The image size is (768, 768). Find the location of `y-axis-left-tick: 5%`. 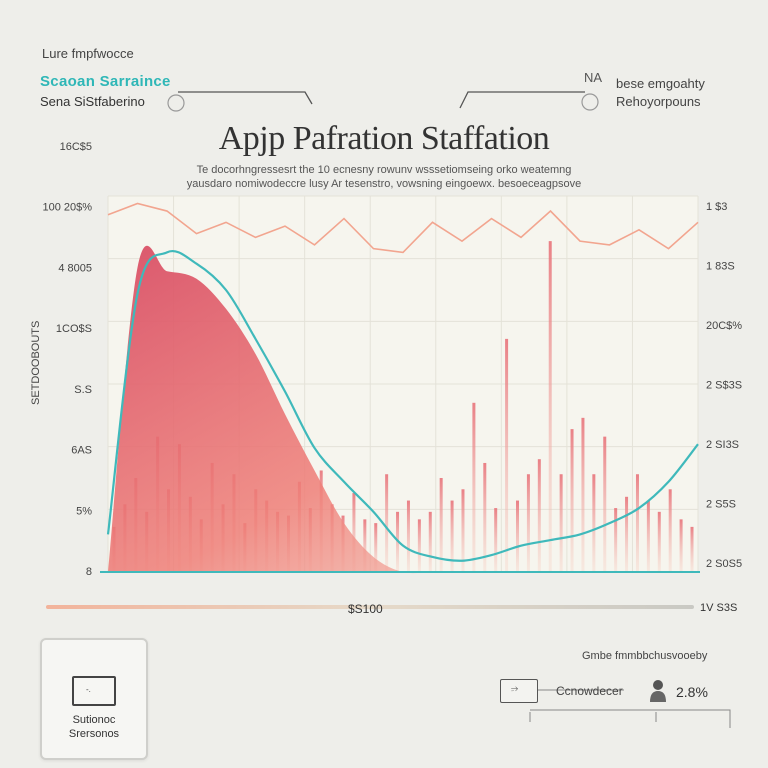

y-axis-left-tick: 5% is located at coordinates (84, 511).